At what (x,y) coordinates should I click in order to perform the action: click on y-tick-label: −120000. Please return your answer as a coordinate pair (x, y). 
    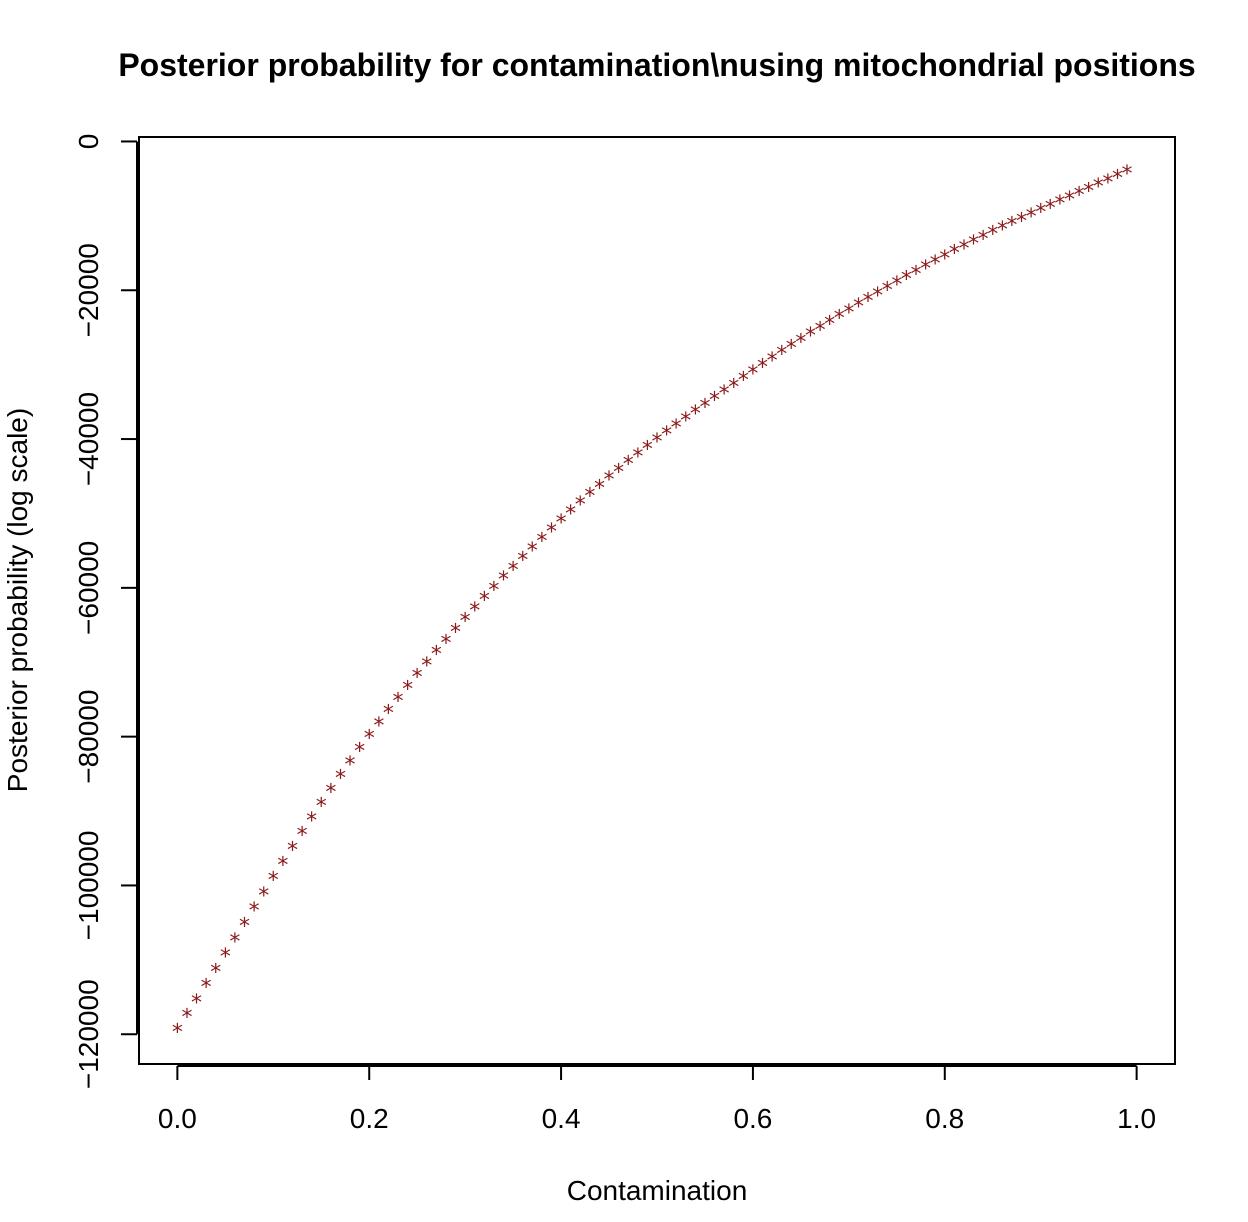
    Looking at the image, I should click on (88, 1034).